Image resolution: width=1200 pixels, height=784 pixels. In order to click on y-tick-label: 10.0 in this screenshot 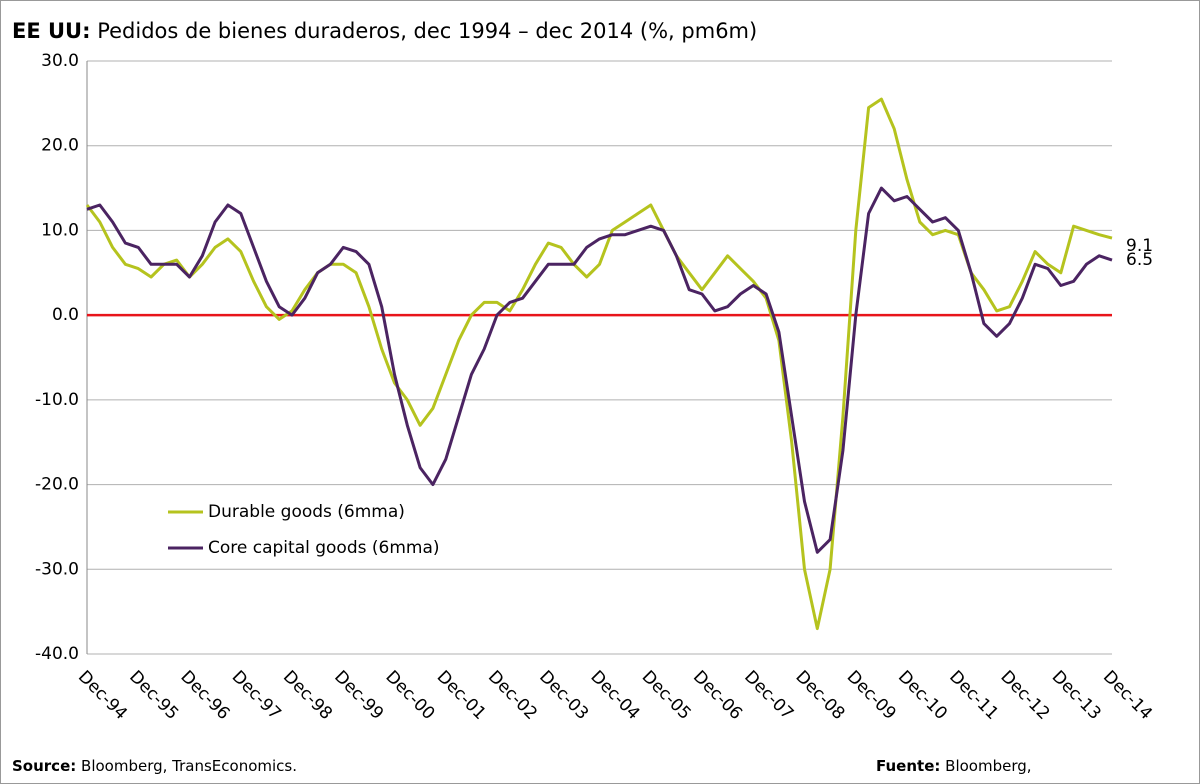, I will do `click(60, 230)`.